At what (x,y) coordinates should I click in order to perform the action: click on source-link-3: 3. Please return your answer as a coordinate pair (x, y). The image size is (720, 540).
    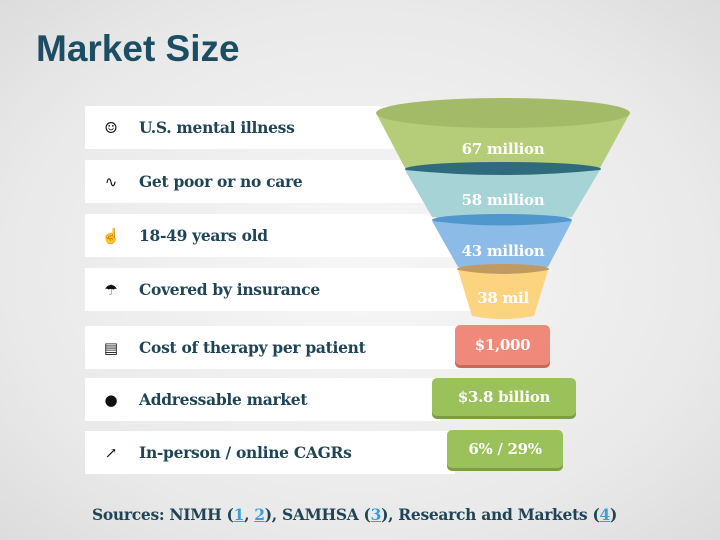
    Looking at the image, I should click on (376, 514).